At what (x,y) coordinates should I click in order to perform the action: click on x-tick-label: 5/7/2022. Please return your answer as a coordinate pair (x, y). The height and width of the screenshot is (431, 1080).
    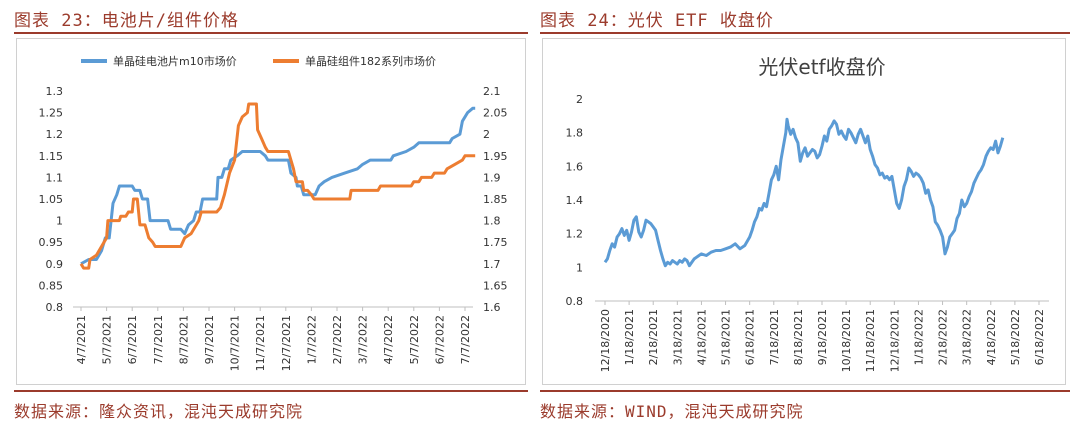
    Looking at the image, I should click on (414, 339).